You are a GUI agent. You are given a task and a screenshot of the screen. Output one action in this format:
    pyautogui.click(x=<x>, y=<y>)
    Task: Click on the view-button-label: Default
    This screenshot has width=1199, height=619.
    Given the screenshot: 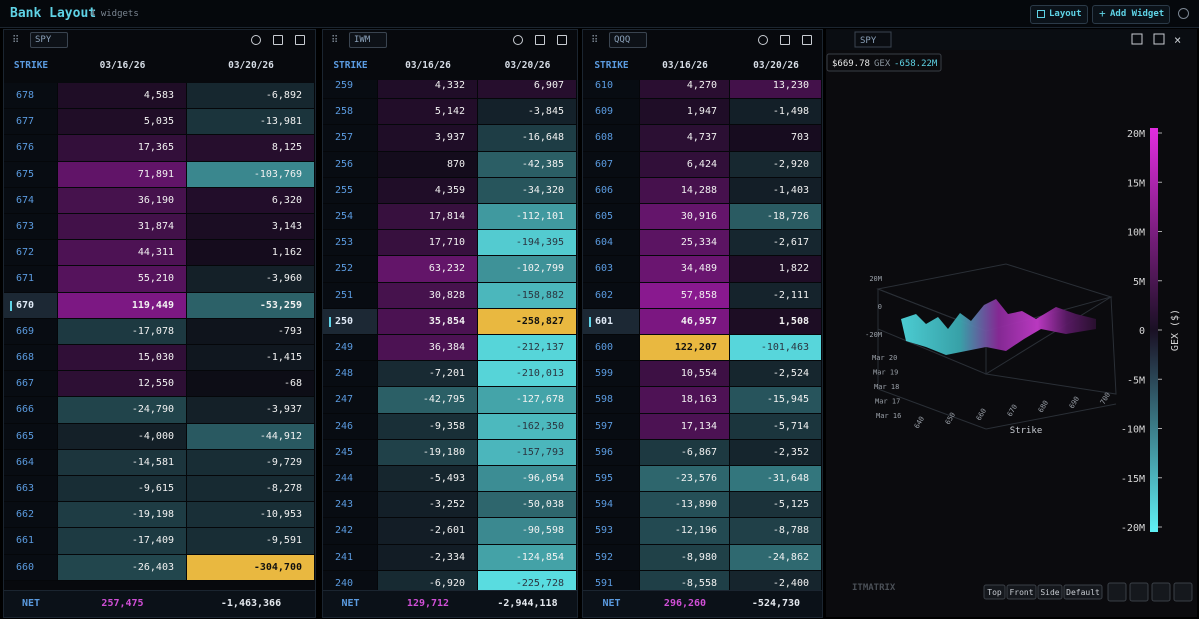 What is the action you would take?
    pyautogui.click(x=1083, y=592)
    